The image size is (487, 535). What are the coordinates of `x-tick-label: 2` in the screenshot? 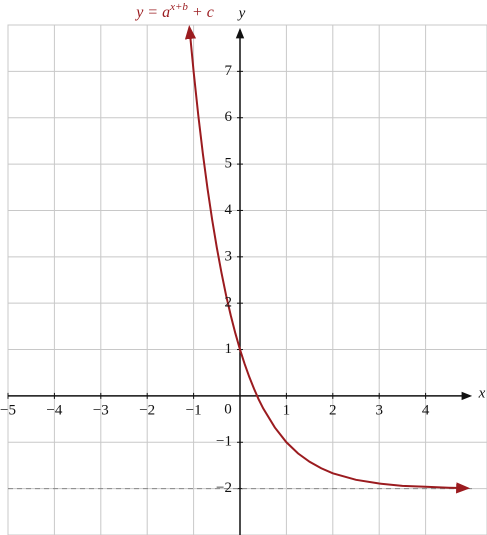 It's located at (333, 410).